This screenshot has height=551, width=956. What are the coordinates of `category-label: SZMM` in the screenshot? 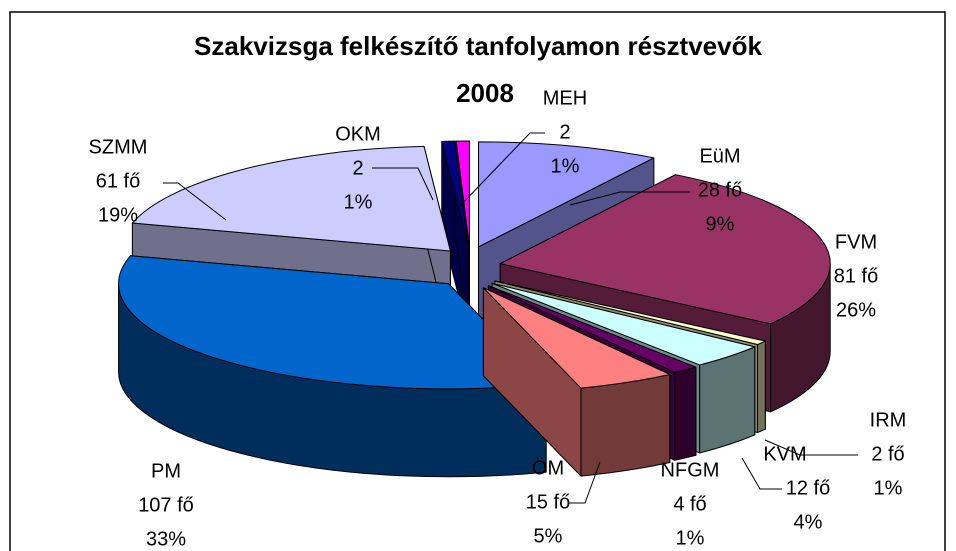 It's located at (118, 147).